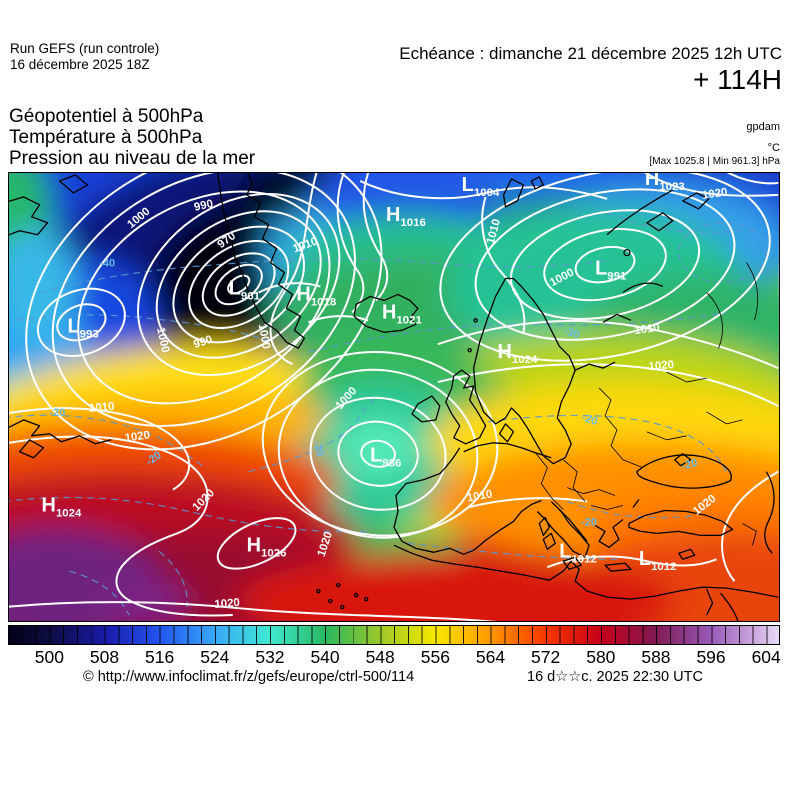 This screenshot has width=788, height=789. Describe the element at coordinates (316, 295) in the screenshot. I see `pressure-center-label: H1018` at that location.